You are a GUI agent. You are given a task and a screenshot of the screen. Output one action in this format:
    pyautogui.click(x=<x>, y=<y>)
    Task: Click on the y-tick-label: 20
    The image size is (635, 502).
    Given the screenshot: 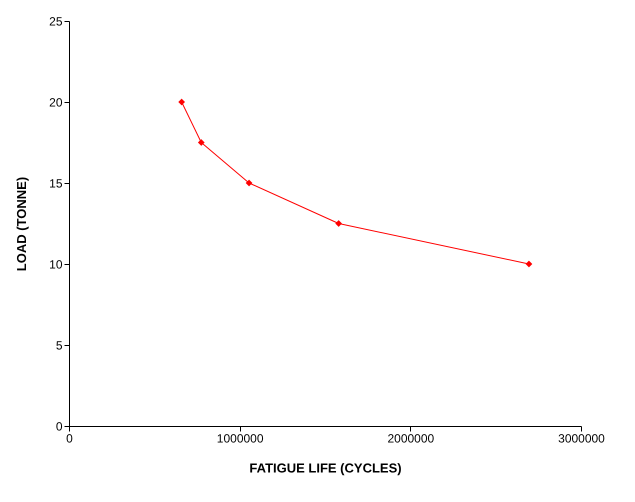 What is the action you would take?
    pyautogui.click(x=56, y=103)
    